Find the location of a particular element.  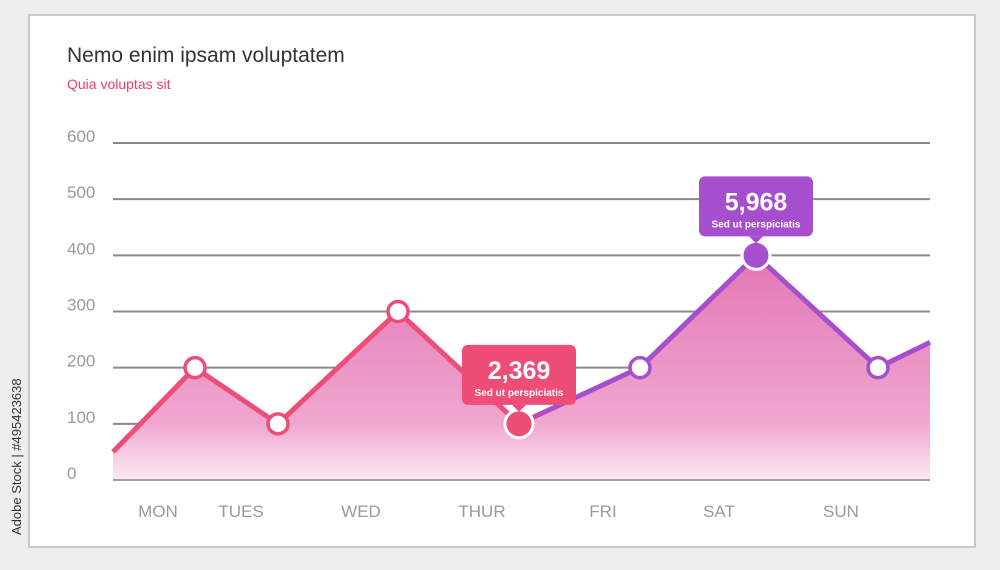

x-tick-label: WED is located at coordinates (361, 511).